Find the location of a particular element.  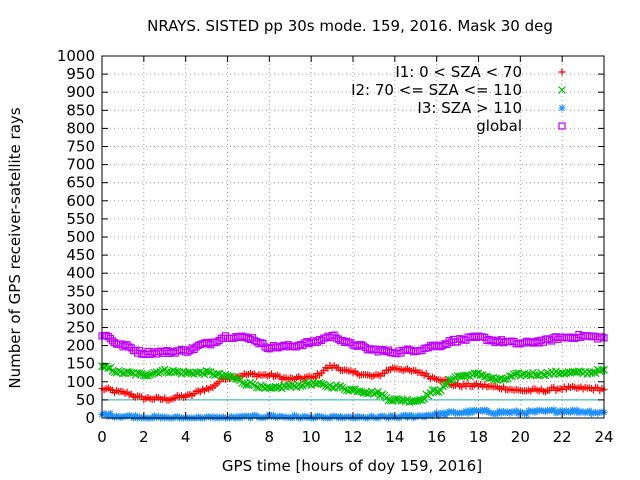

x-tick-label: 20 is located at coordinates (520, 437).